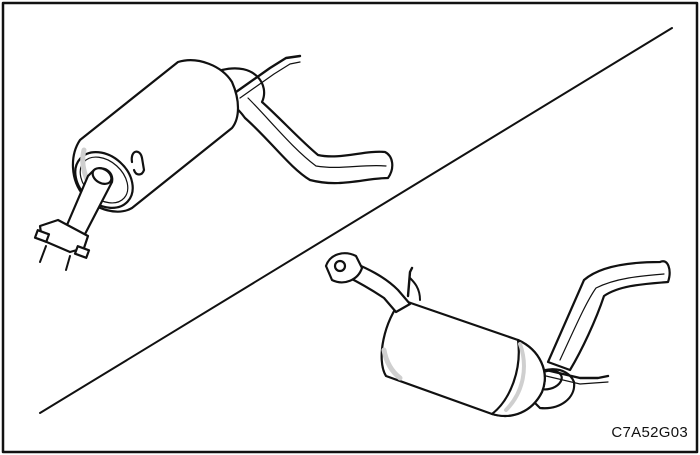  Describe the element at coordinates (410, 282) in the screenshot. I see `hanger-rod-bottom-right-a` at that location.